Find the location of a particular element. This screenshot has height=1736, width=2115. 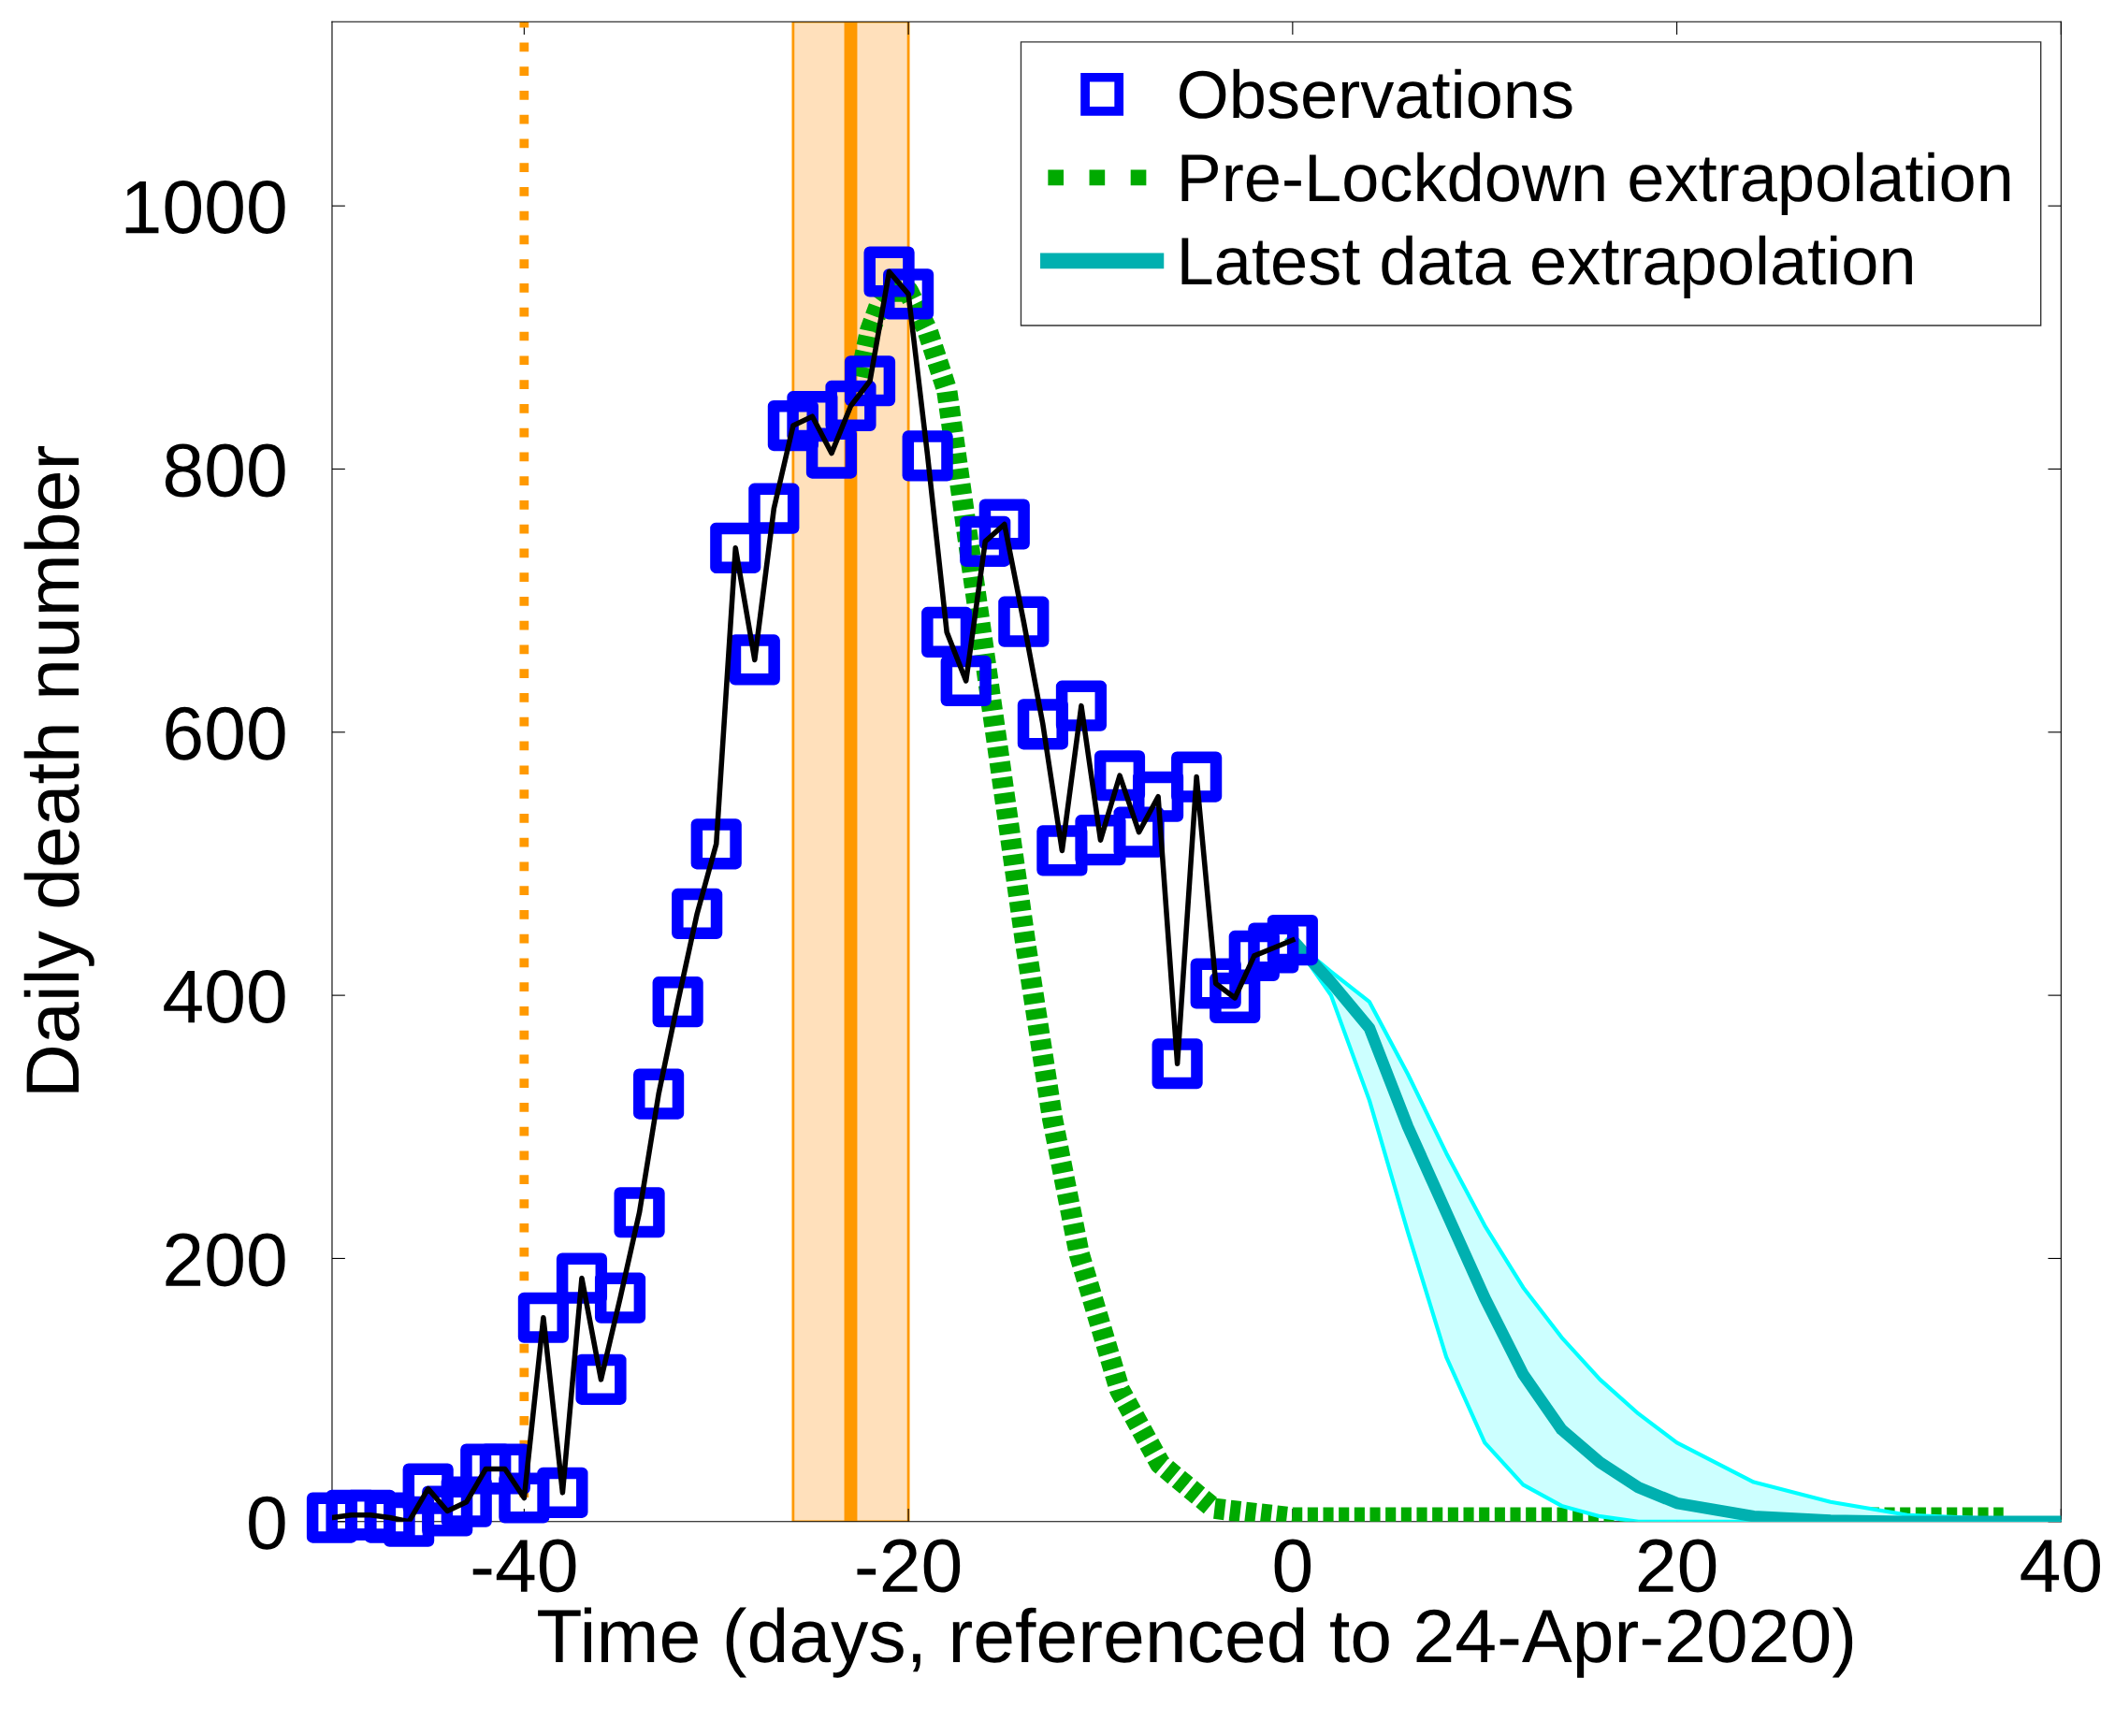

x-tick-label: -20 is located at coordinates (909, 1566).